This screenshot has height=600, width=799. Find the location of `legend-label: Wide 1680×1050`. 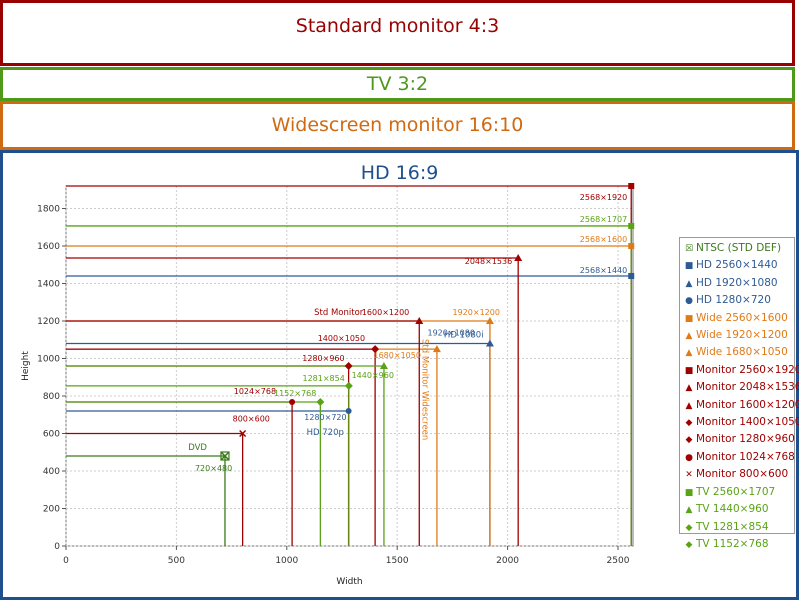

legend-label: Wide 1680×1050 is located at coordinates (742, 352).